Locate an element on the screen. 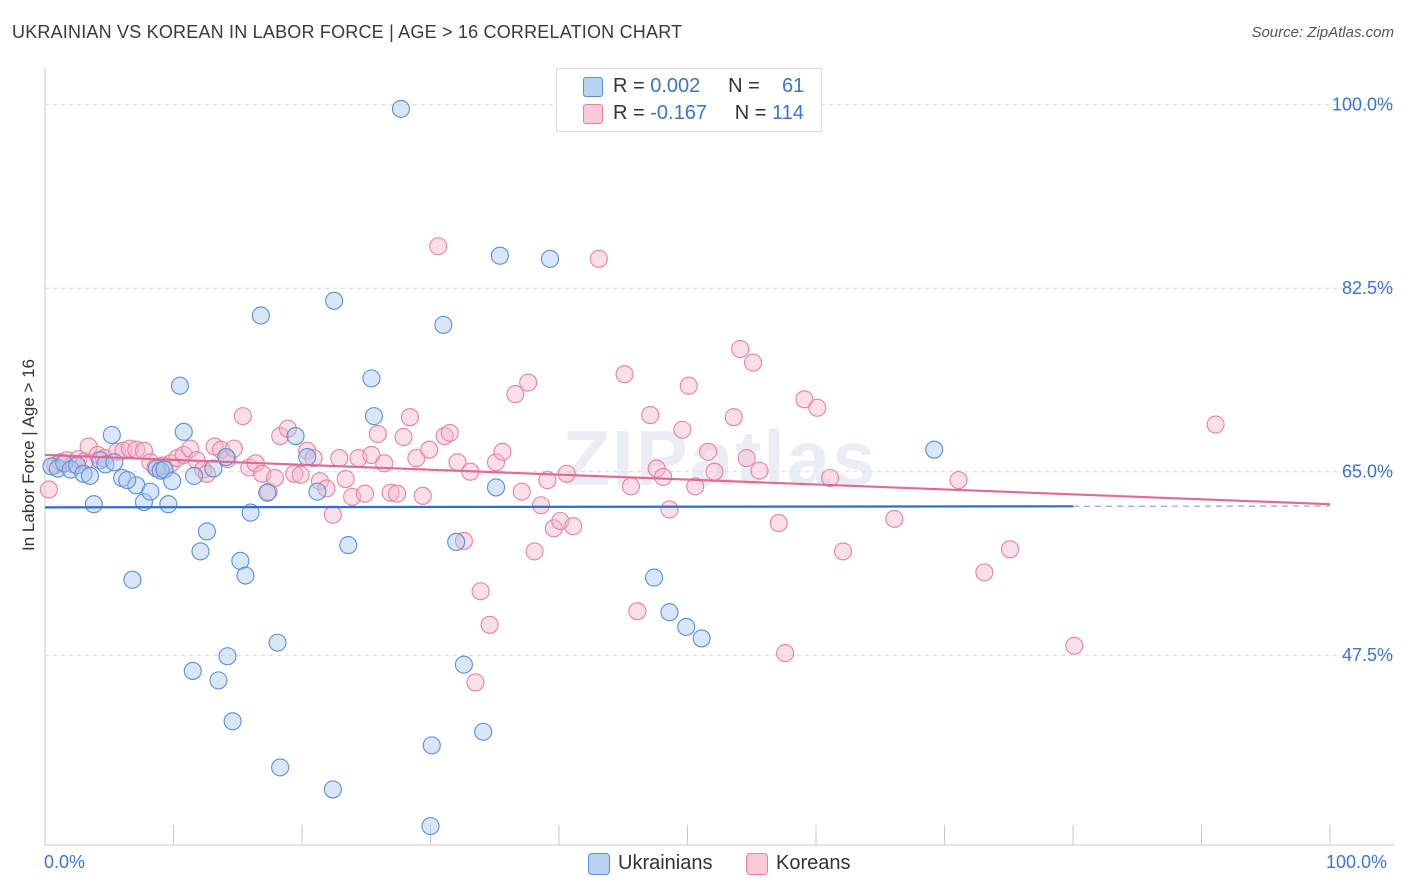  y-tick-label: 47.5% is located at coordinates (1367, 655).